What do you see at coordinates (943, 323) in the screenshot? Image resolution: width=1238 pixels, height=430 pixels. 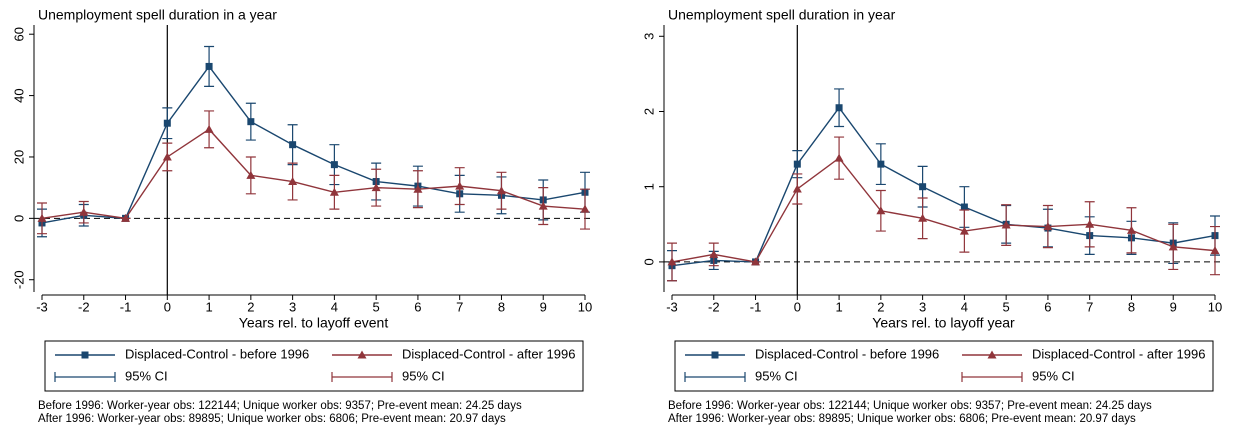 I see `x-axis-label: Years rel. to layoff year` at bounding box center [943, 323].